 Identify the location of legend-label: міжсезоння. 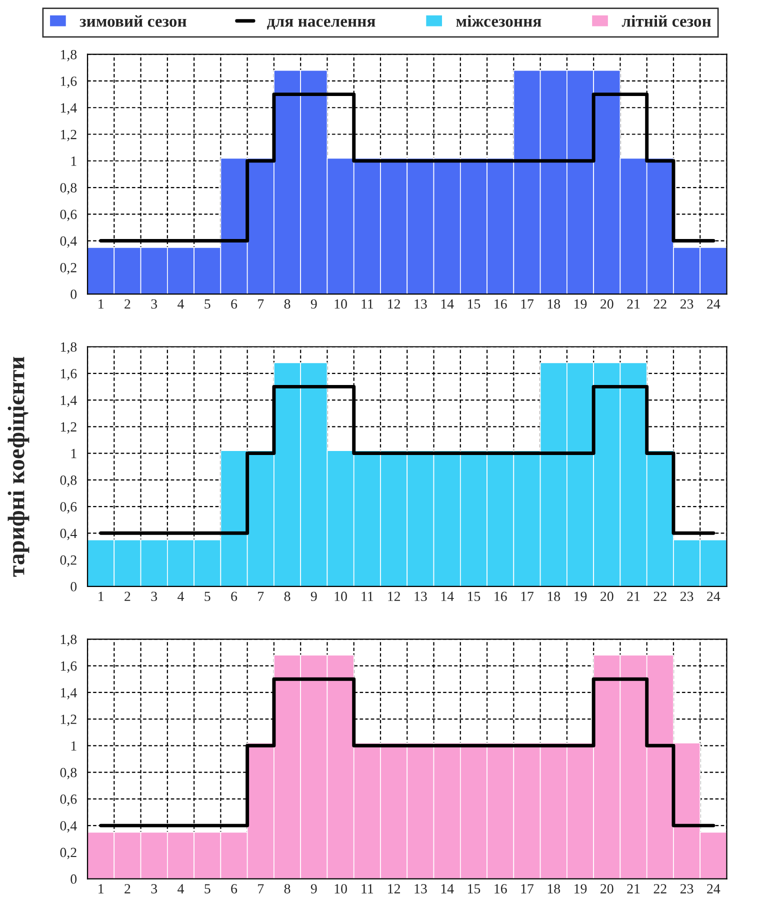
(499, 21).